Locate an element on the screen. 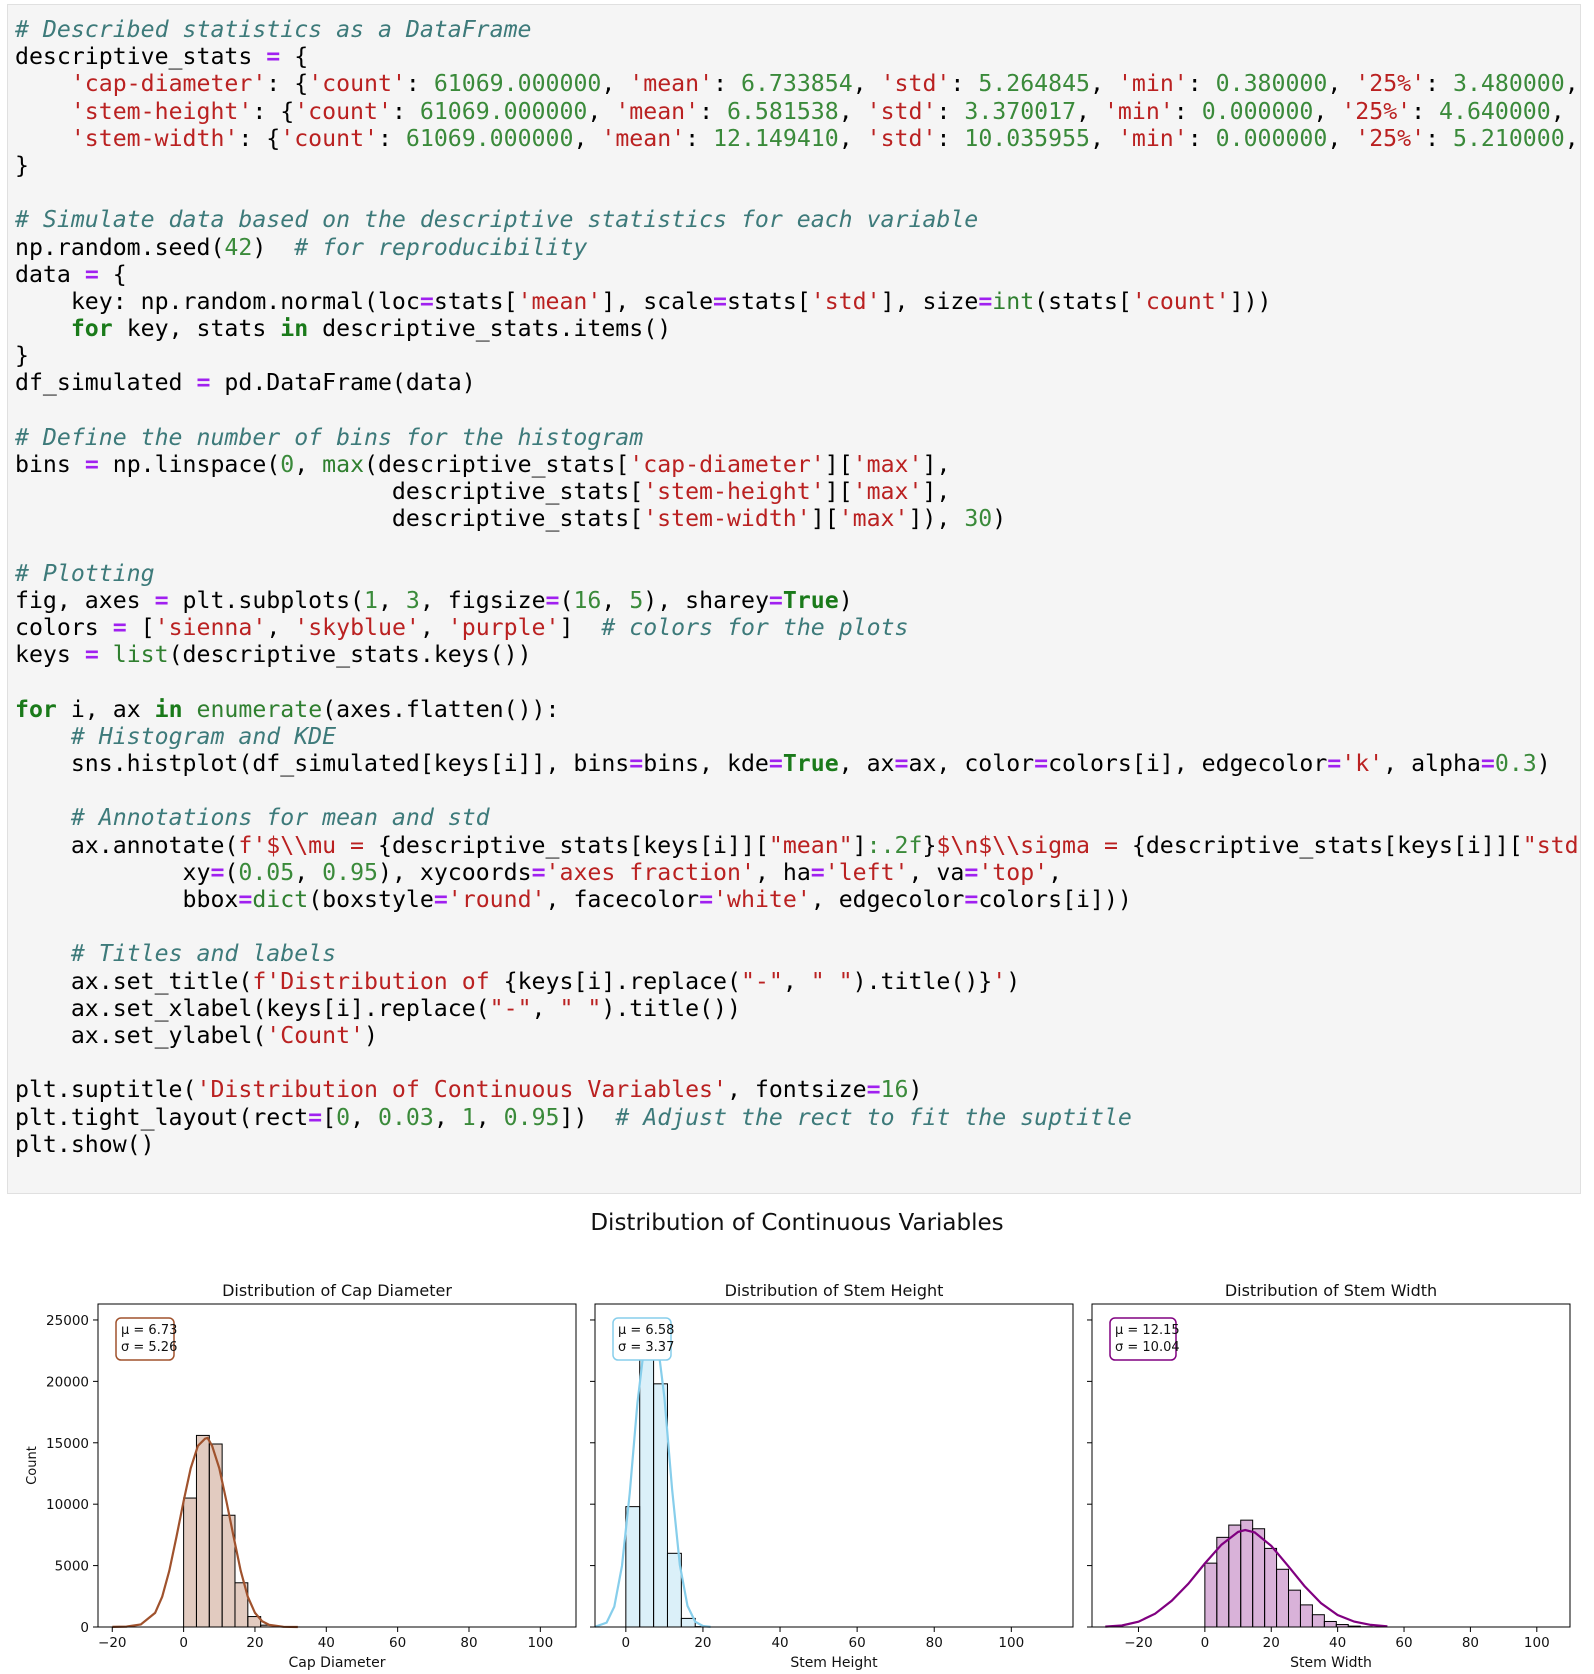 This screenshot has width=1594, height=1674. code-token: descriptive_stats.items() is located at coordinates (490, 329).